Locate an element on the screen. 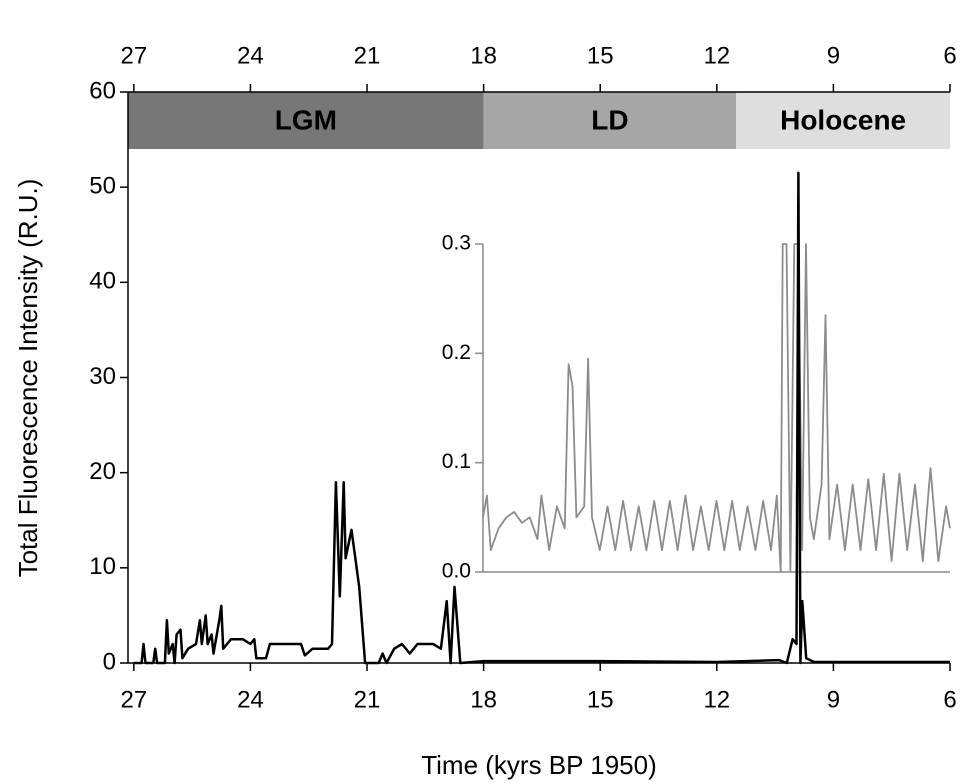  x-tick-label: 6 is located at coordinates (949, 699).